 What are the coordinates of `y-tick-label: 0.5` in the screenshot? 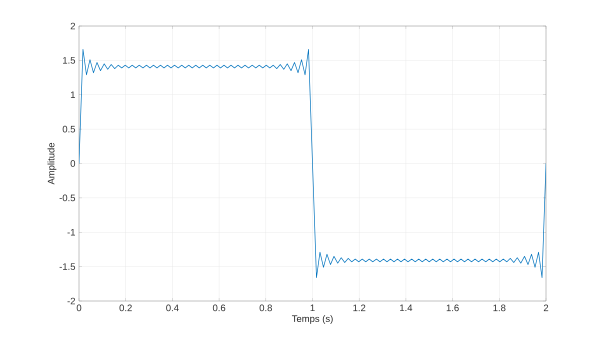 It's located at (69, 129).